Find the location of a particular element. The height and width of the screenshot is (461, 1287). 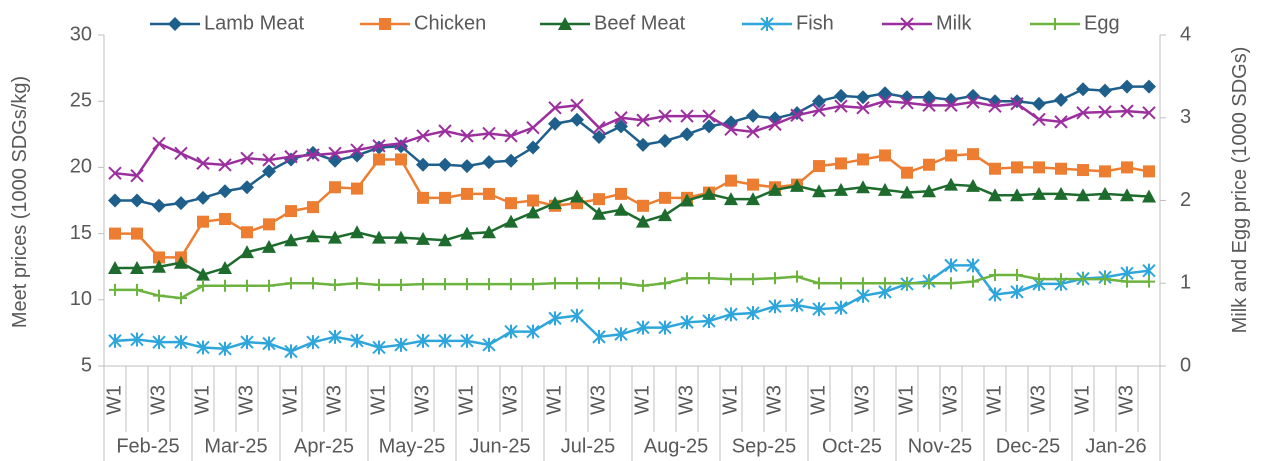

month-label: Apr-25 is located at coordinates (324, 446).